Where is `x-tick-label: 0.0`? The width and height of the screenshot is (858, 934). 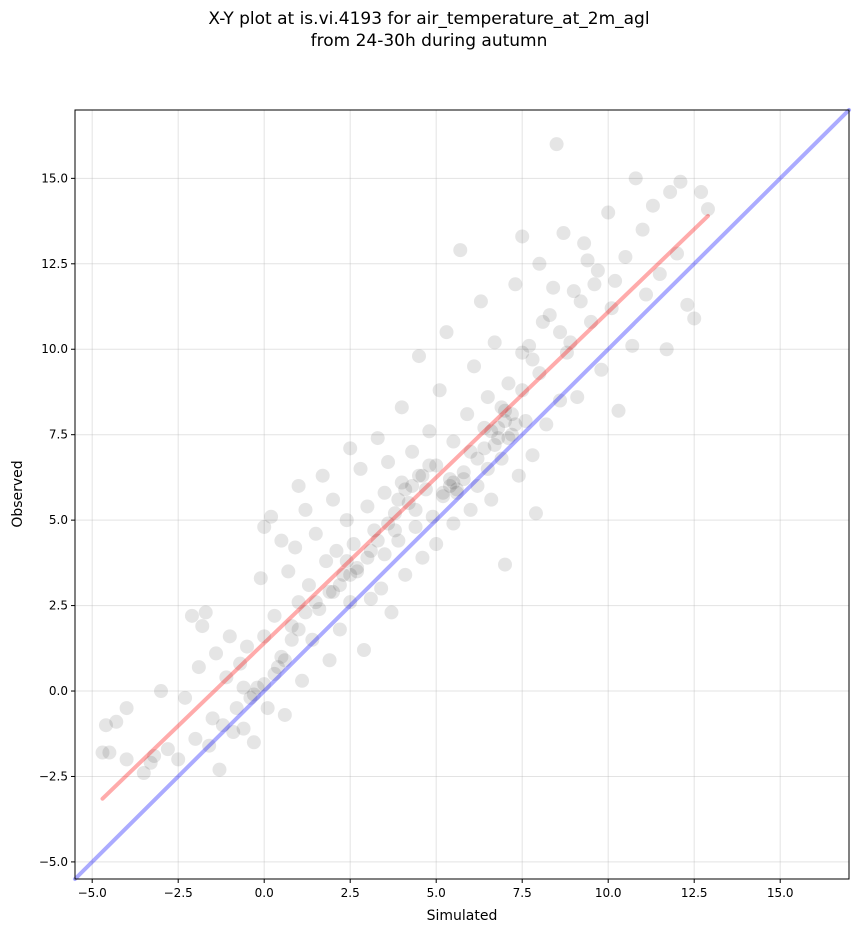
x-tick-label: 0.0 is located at coordinates (264, 893).